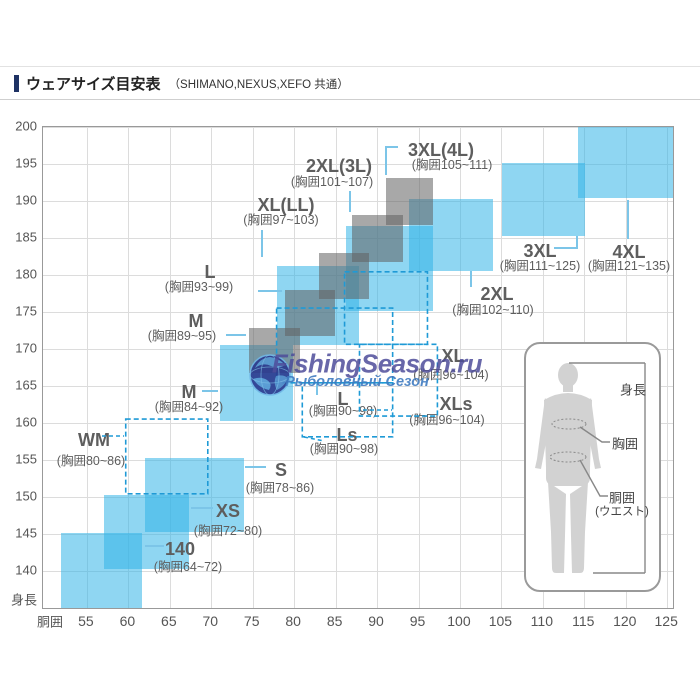  Describe the element at coordinates (332, 181) in the screenshot. I see `size-chest-range-2XL(3L): (胸囲101~107)` at that location.